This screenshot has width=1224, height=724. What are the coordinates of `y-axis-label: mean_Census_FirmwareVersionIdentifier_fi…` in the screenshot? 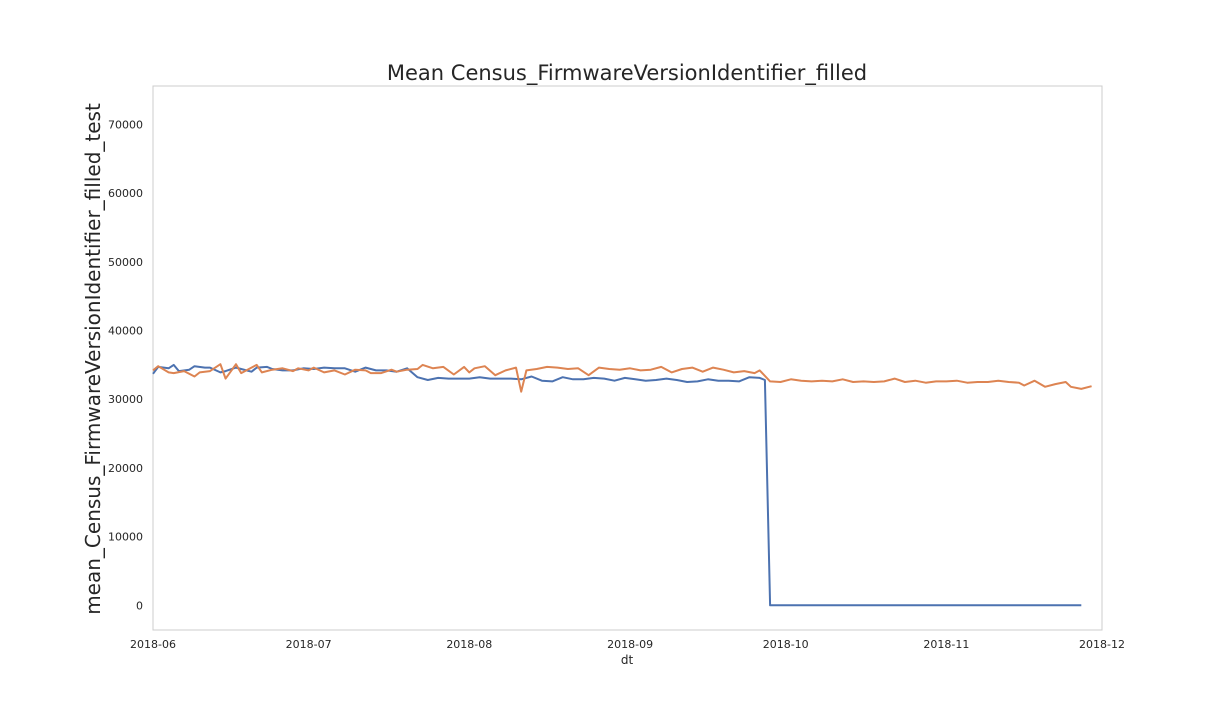 It's located at (93, 359).